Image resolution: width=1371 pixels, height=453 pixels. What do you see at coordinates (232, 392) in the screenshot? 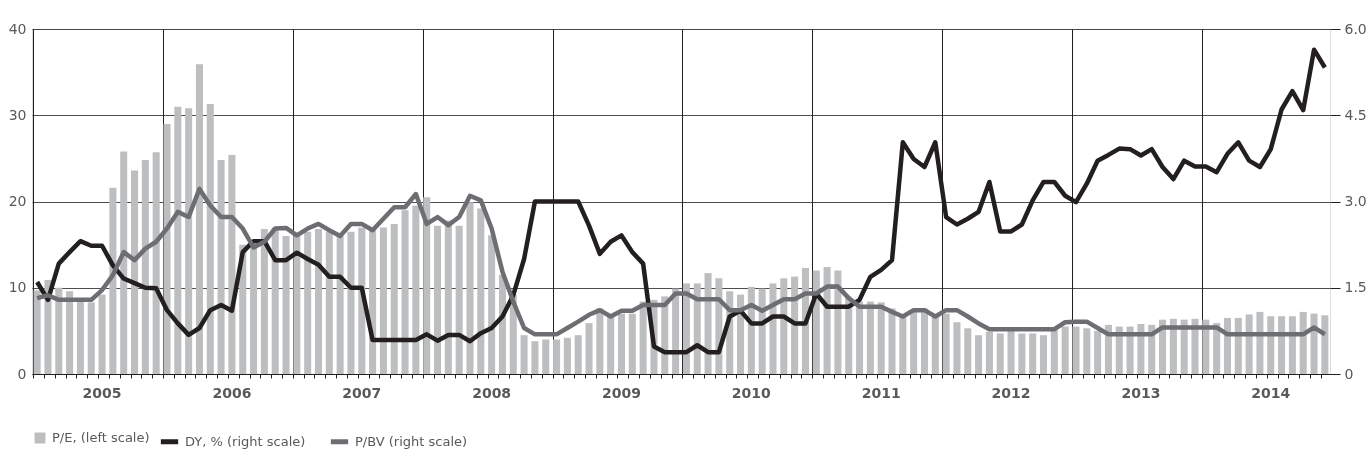
I see `x-tick-label: 2006` at bounding box center [232, 392].